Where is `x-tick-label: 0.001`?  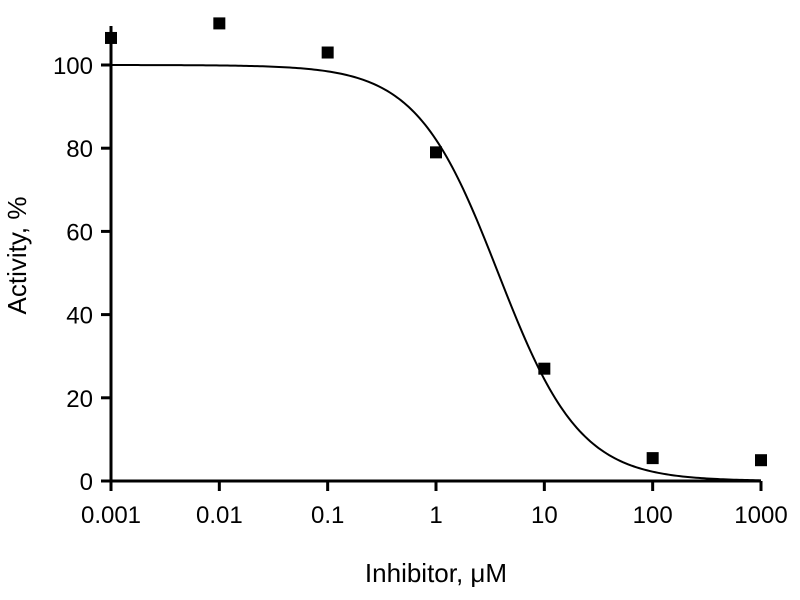 x-tick-label: 0.001 is located at coordinates (111, 515).